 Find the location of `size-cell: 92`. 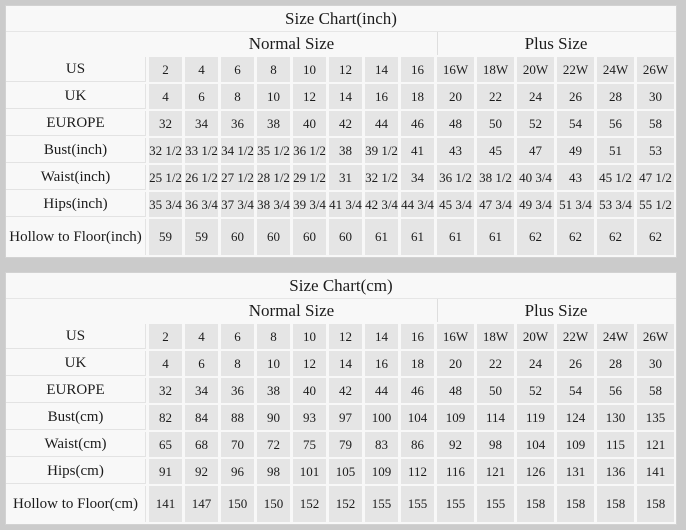

size-cell: 92 is located at coordinates (201, 471).